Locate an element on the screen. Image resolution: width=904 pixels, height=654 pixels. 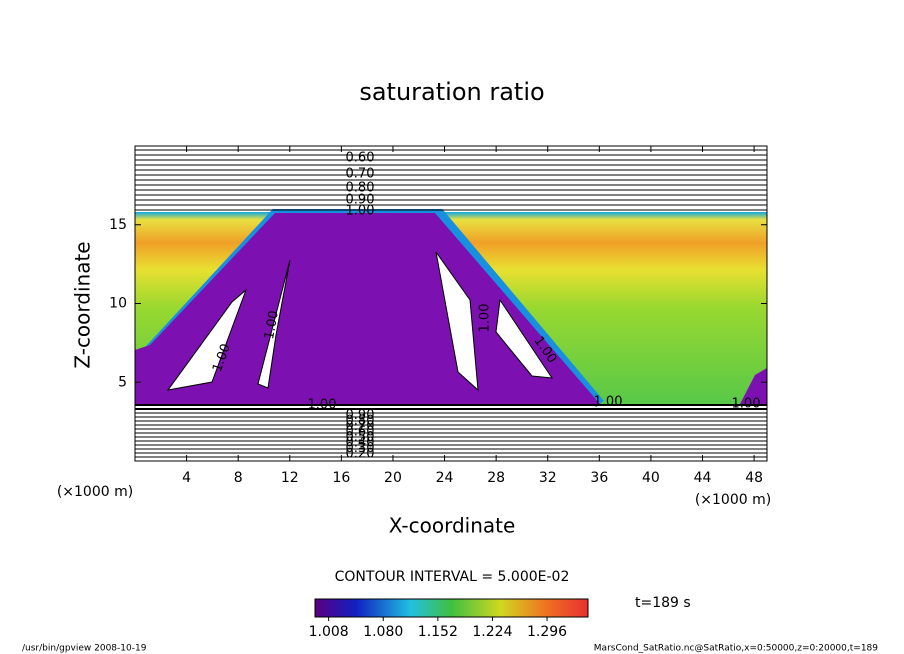
x-tick-label: 12 is located at coordinates (290, 478).